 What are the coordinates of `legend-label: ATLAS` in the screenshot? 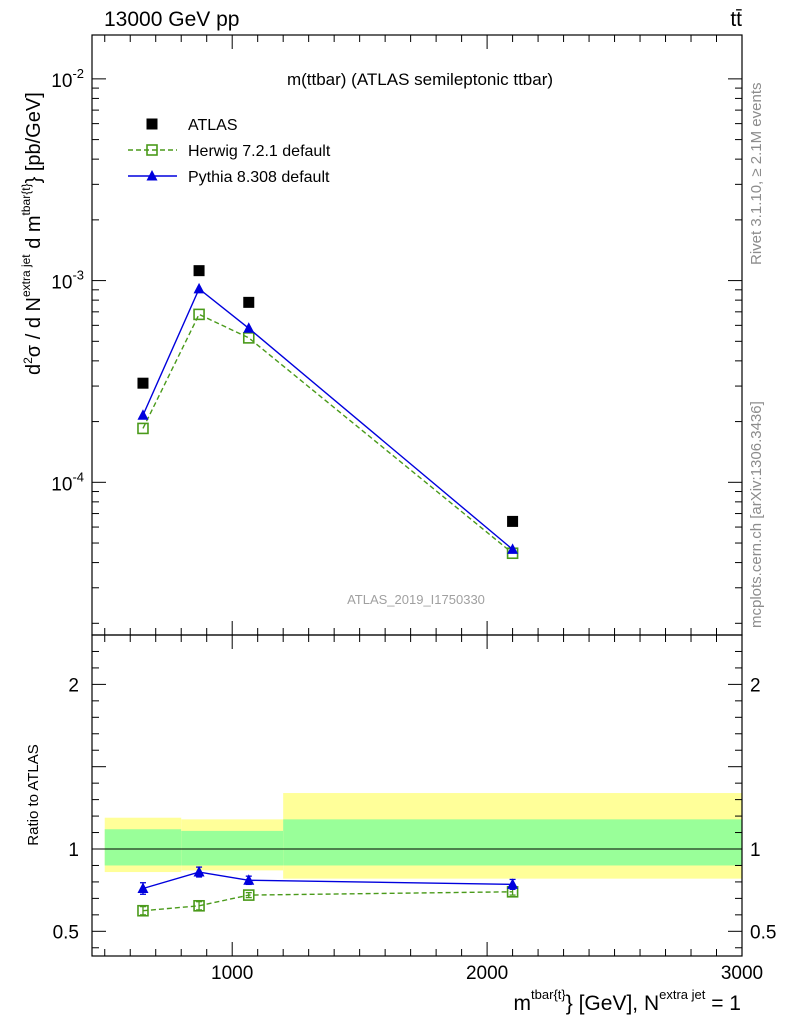 It's located at (213, 125).